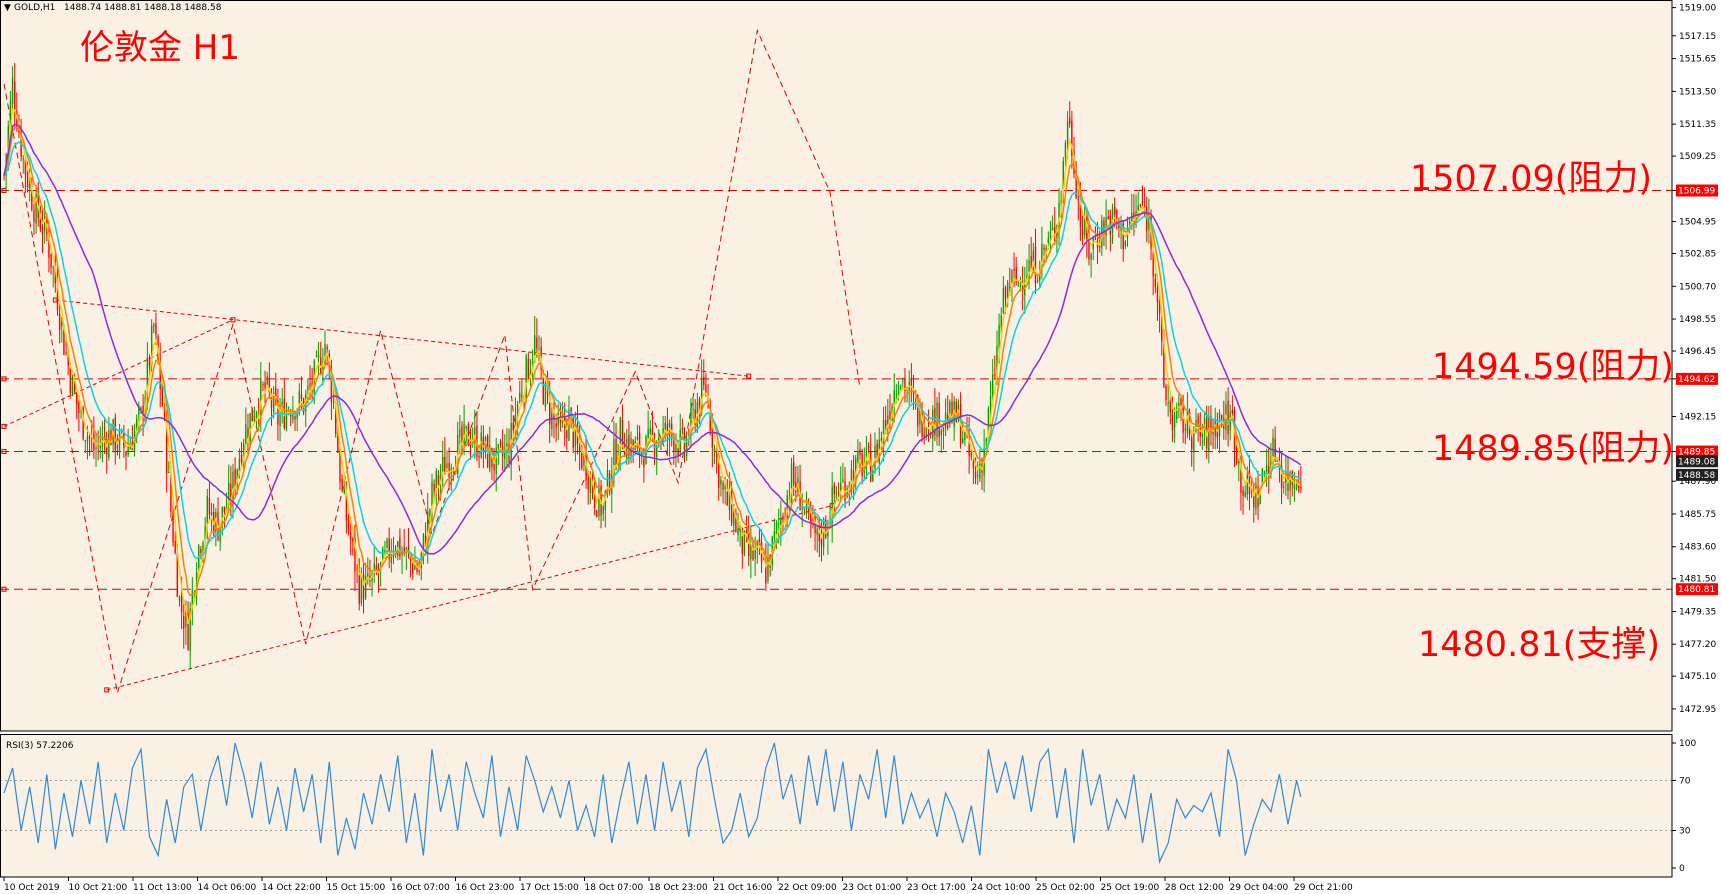  What do you see at coordinates (1697, 320) in the screenshot?
I see `y-tick-label: 1498.55` at bounding box center [1697, 320].